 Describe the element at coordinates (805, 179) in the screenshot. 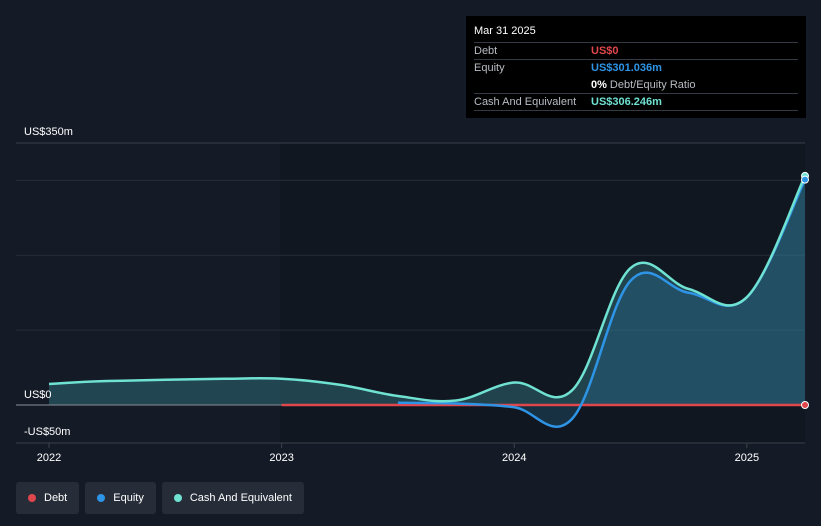

I see `equity-end-marker` at that location.